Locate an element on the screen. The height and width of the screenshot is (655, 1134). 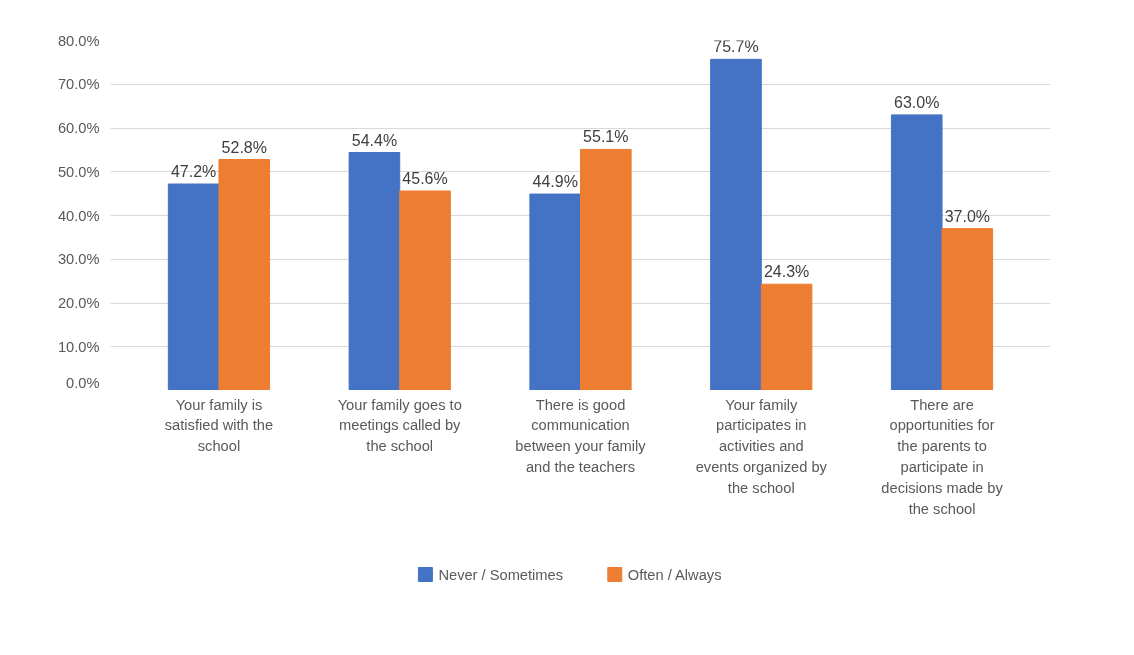
x-tick-label: Your family is satisfied with the school is located at coordinates (219, 425).